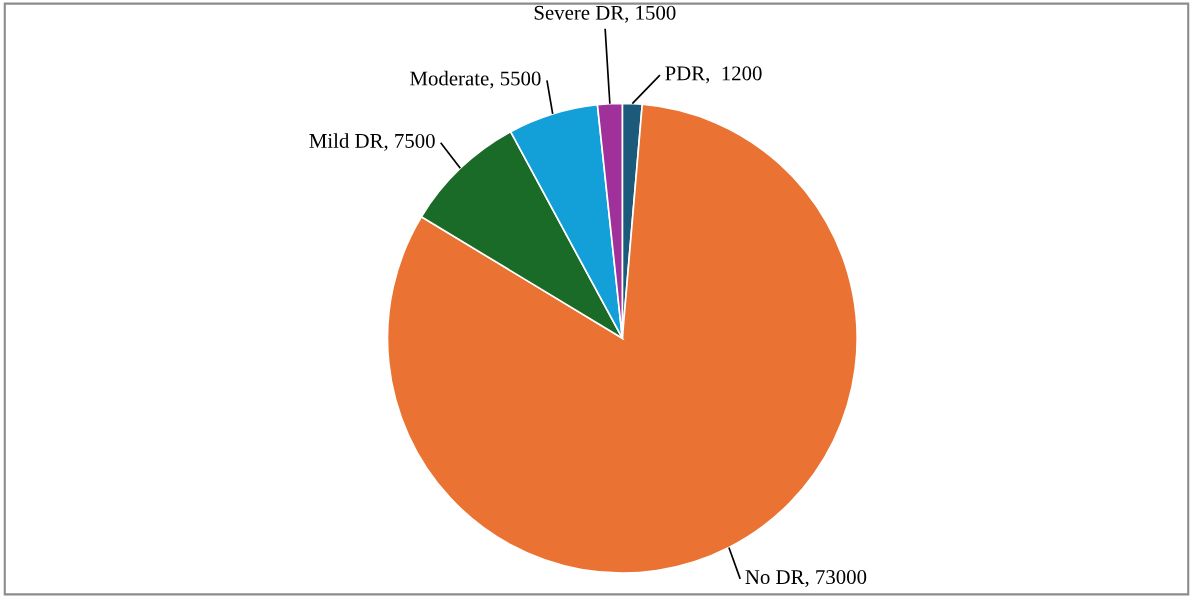 The width and height of the screenshot is (1193, 598). What do you see at coordinates (409, 142) in the screenshot?
I see `data-label: , 7500` at bounding box center [409, 142].